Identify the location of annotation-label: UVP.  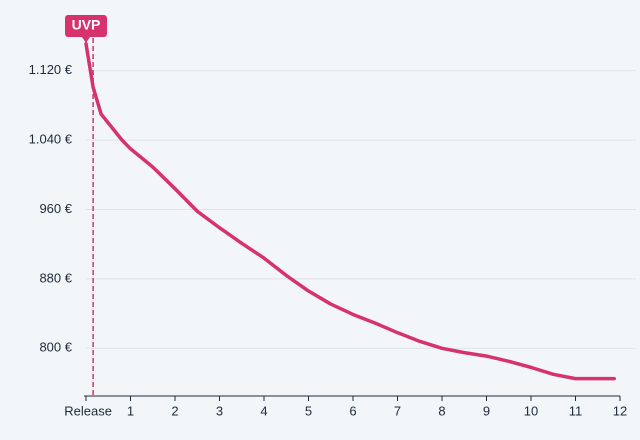
(86, 25).